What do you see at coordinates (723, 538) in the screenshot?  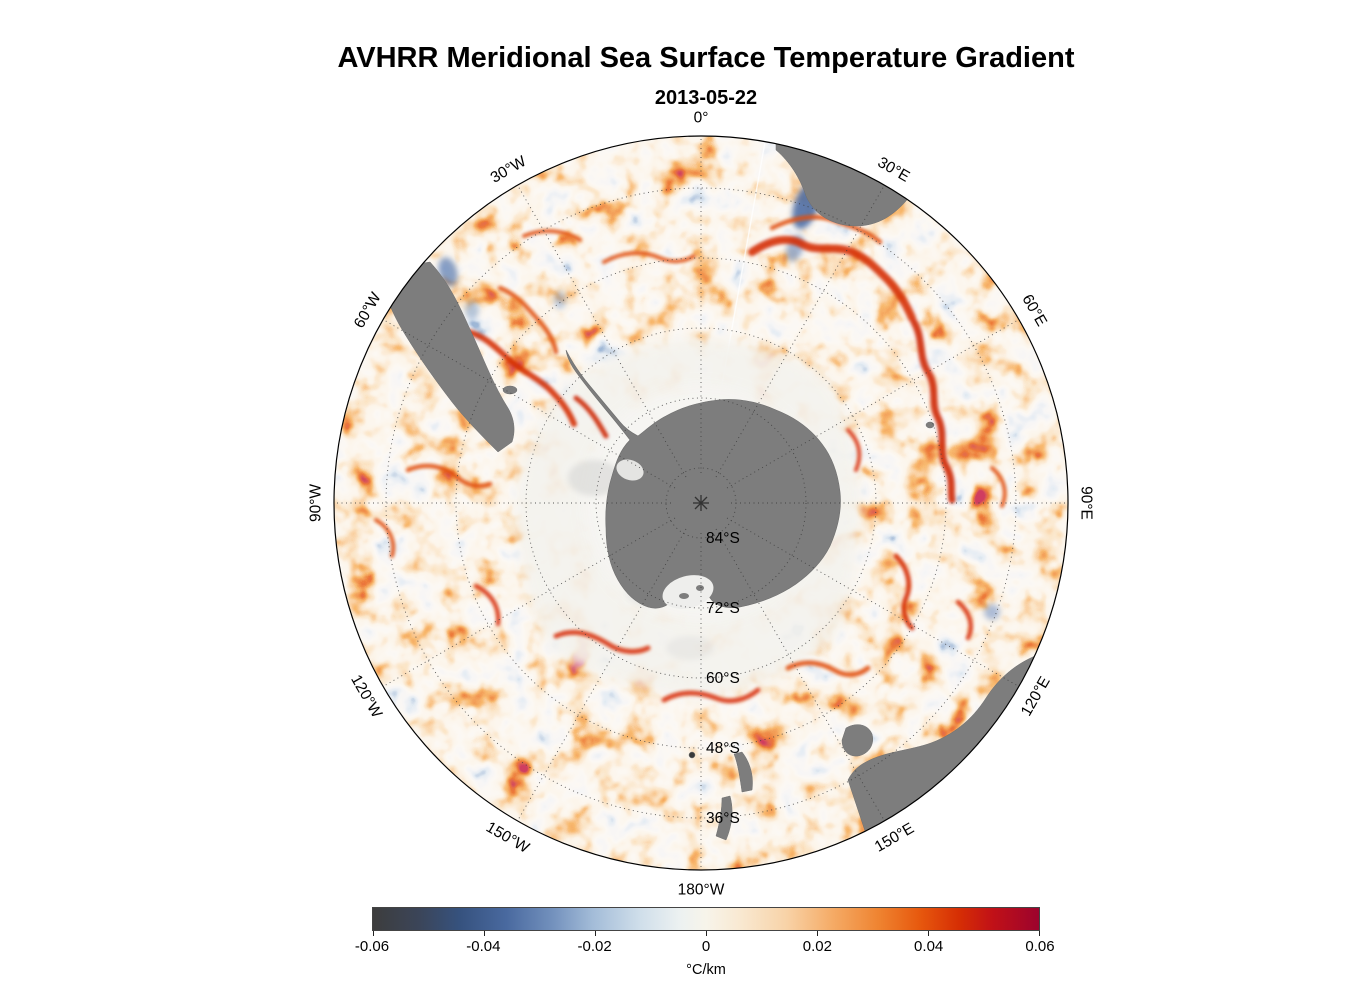 I see `parallel-label-84s: 84°S` at bounding box center [723, 538].